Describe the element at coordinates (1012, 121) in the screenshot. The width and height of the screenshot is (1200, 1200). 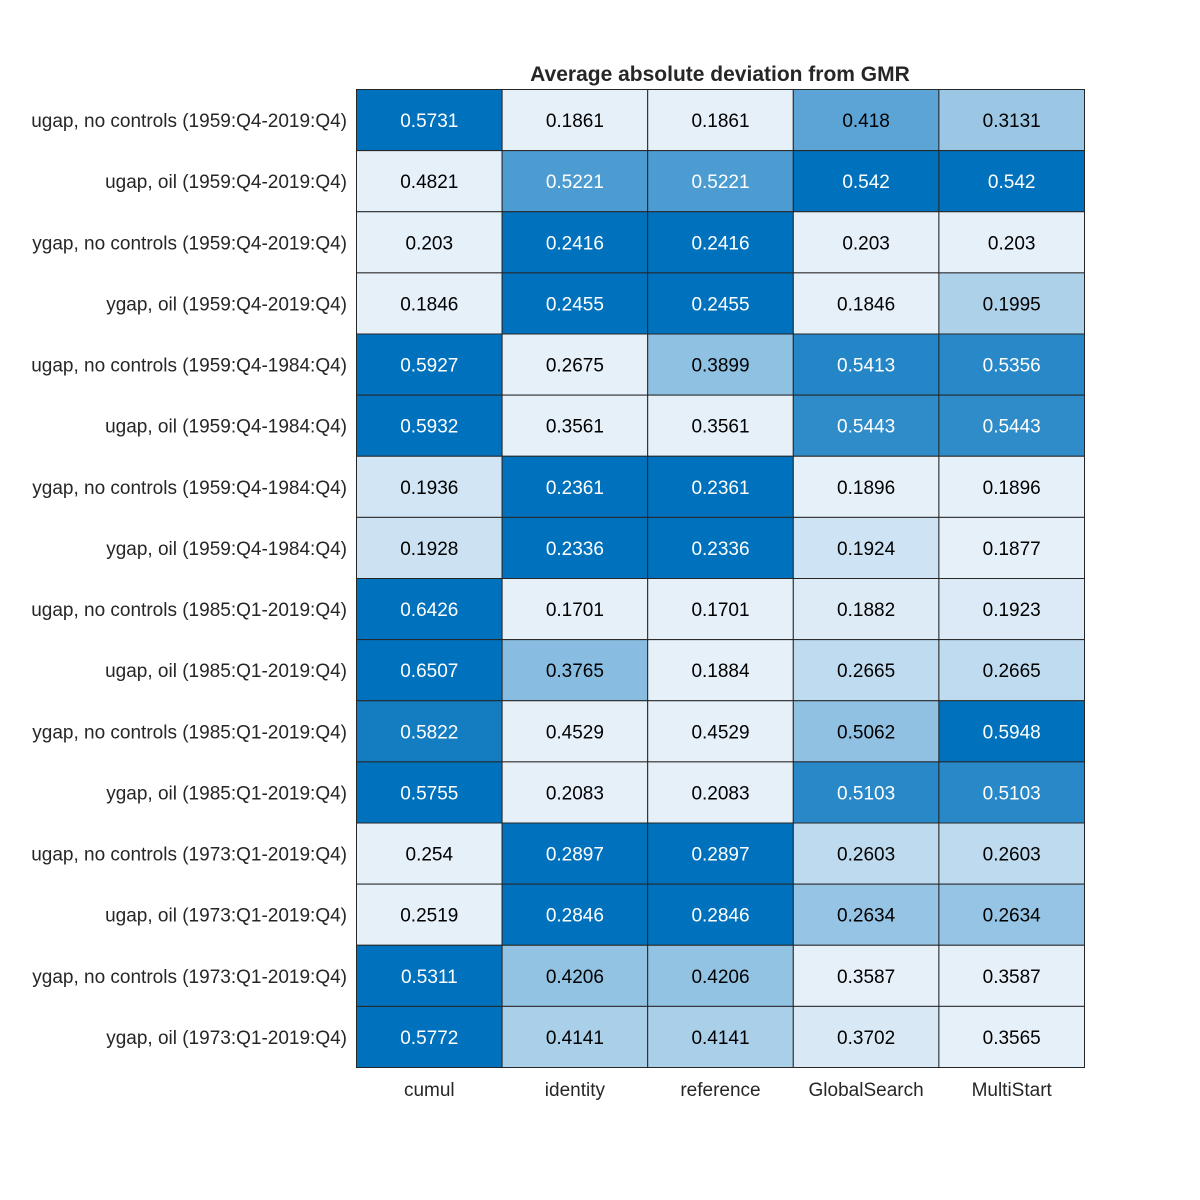
I see `cell-value-label: 0.3131` at that location.